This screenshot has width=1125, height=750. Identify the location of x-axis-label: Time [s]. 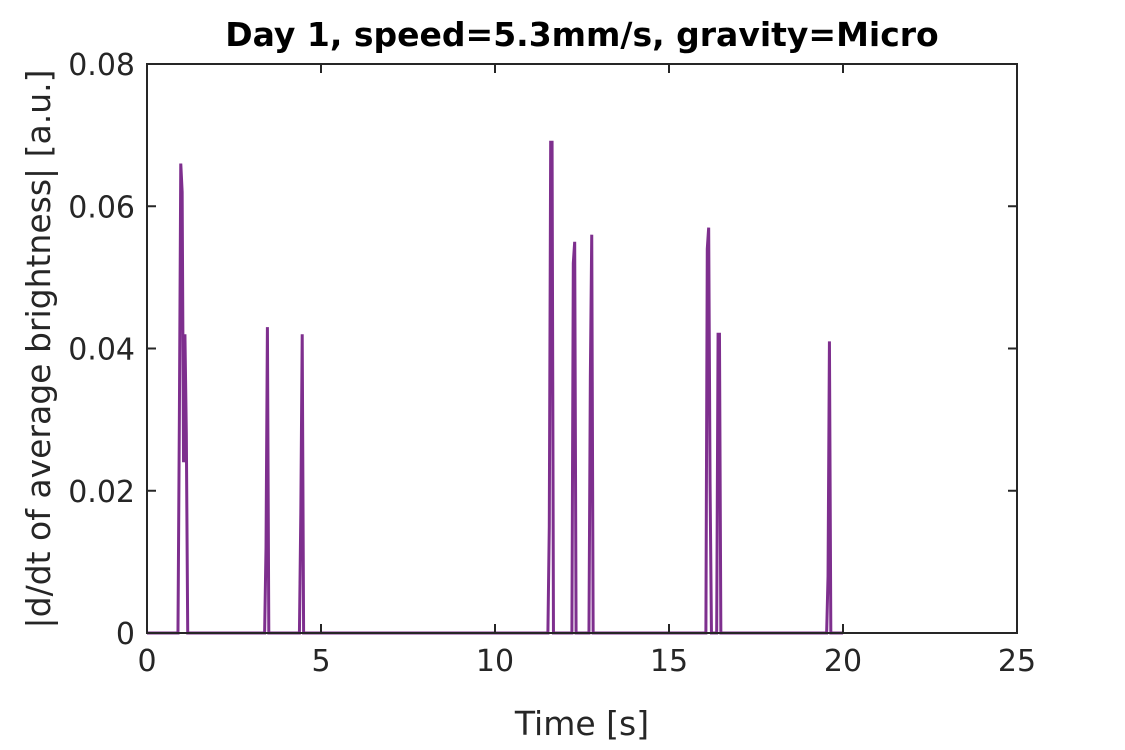
(581, 723).